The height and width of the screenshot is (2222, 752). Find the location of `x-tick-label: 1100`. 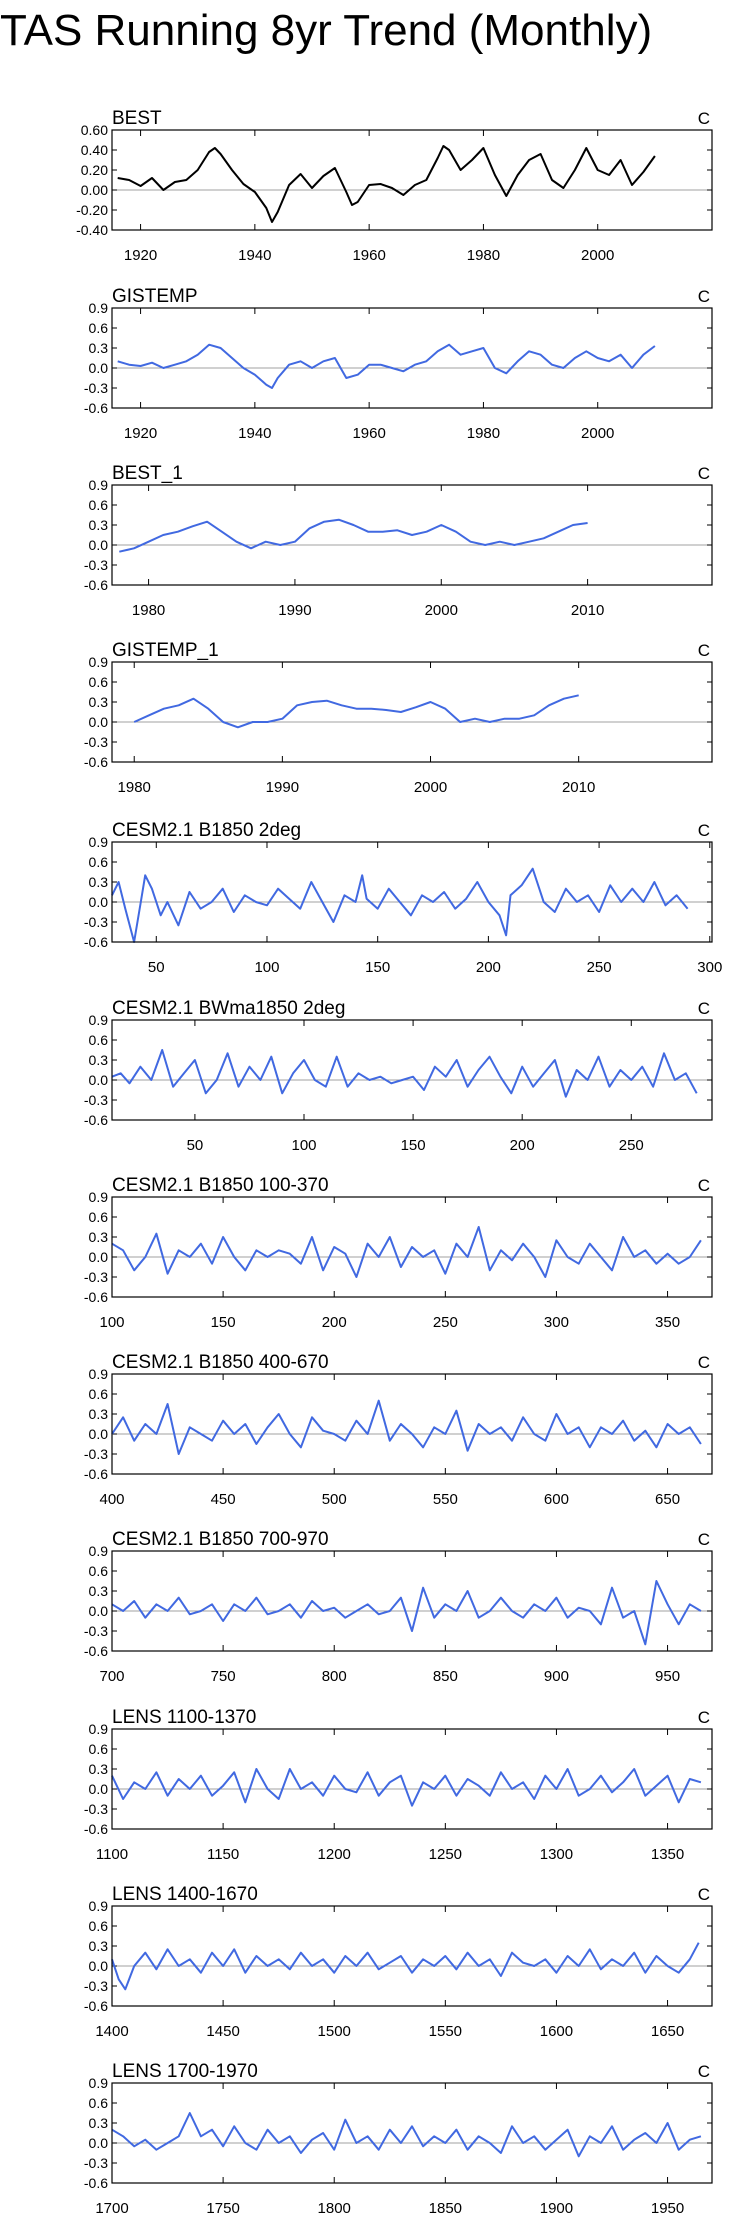

x-tick-label: 1100 is located at coordinates (112, 1854).